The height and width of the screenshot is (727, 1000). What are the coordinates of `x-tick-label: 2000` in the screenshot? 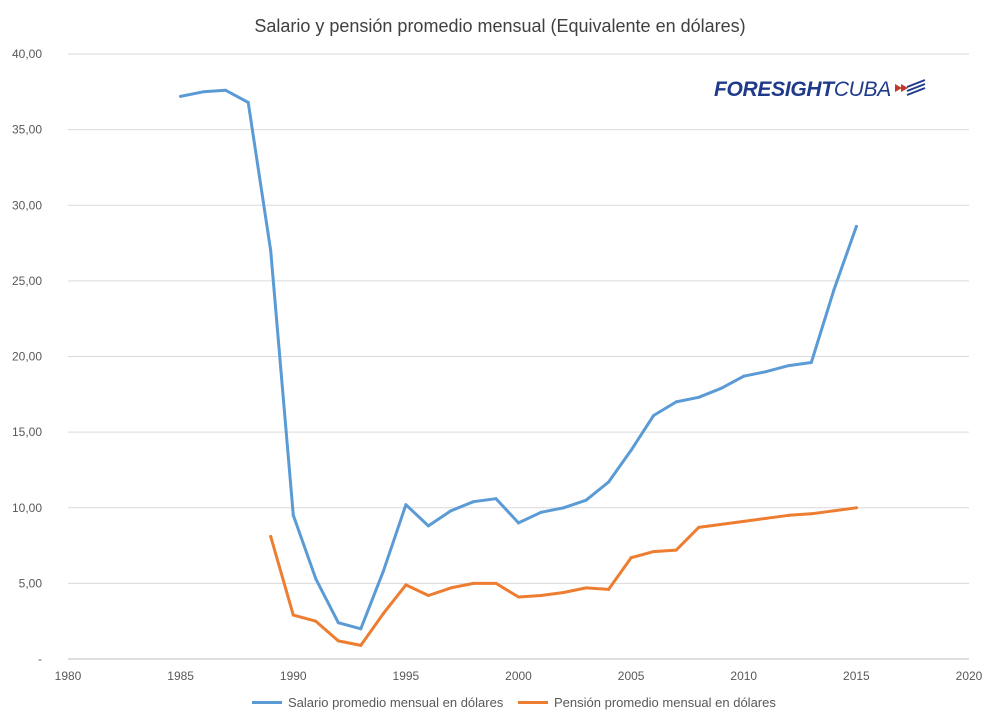 It's located at (518, 676).